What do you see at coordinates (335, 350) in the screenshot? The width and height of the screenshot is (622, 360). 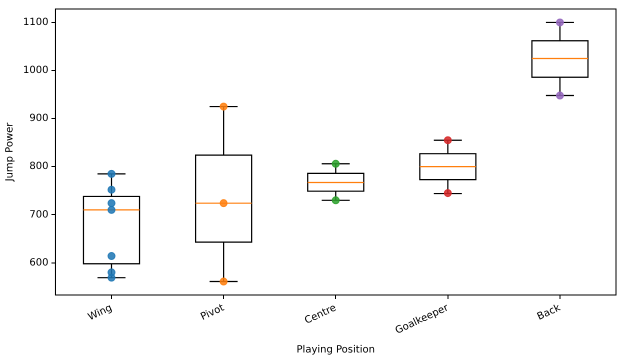 I see `x-axis-title: Playing Position` at bounding box center [335, 350].